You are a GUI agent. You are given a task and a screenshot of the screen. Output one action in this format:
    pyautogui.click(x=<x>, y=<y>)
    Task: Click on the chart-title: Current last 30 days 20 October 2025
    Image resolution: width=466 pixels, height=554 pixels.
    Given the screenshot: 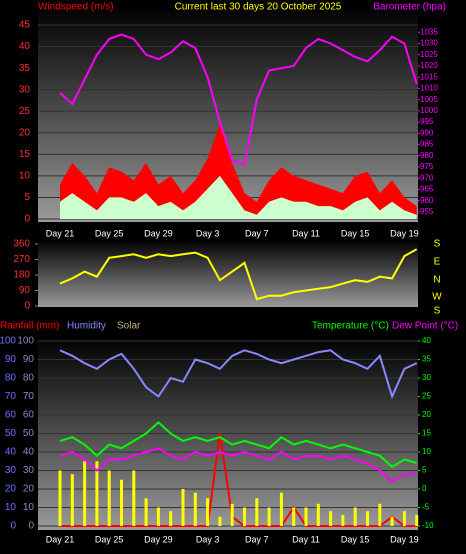 What is the action you would take?
    pyautogui.click(x=258, y=7)
    